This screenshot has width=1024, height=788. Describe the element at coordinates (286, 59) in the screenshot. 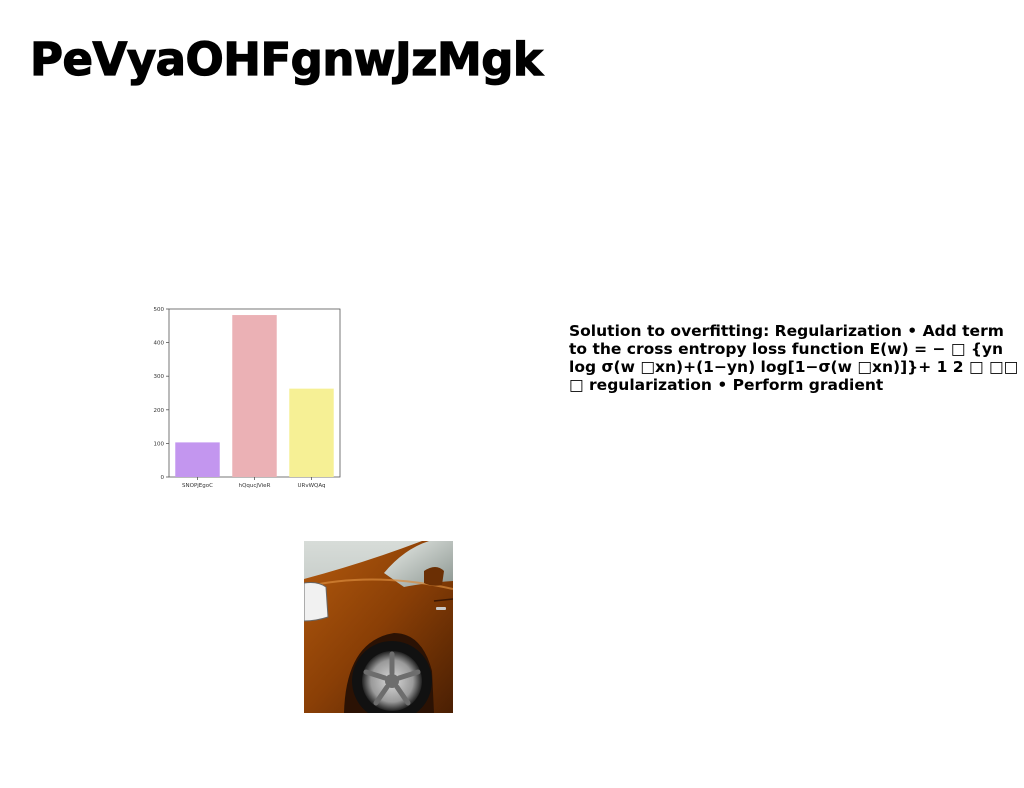

I see `slide-title: PeVyaOHFgnwJzMgk` at that location.